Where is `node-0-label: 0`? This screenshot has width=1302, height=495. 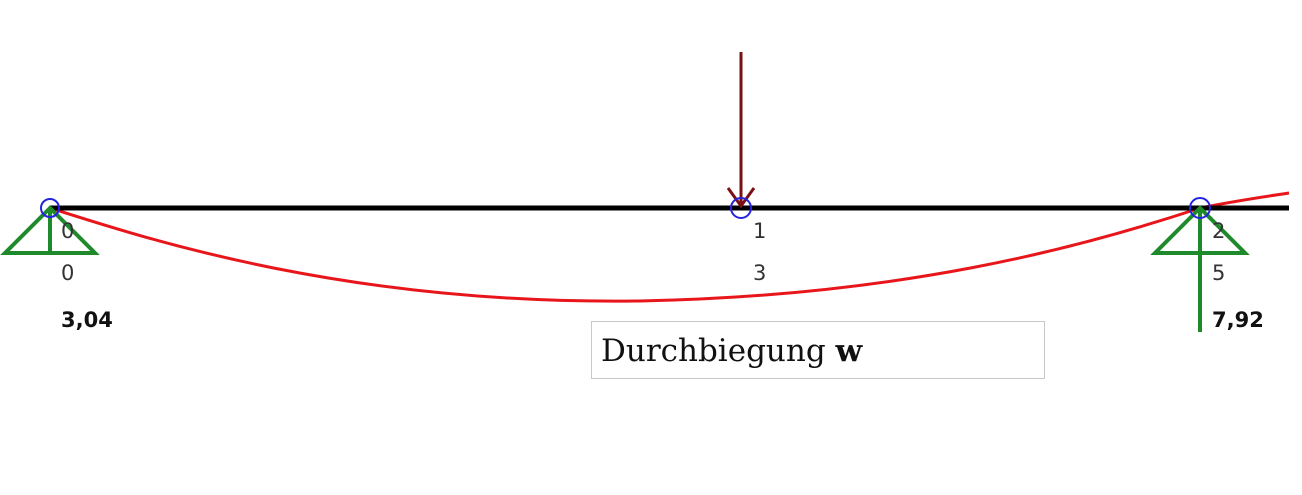 node-0-label: 0 is located at coordinates (67, 231).